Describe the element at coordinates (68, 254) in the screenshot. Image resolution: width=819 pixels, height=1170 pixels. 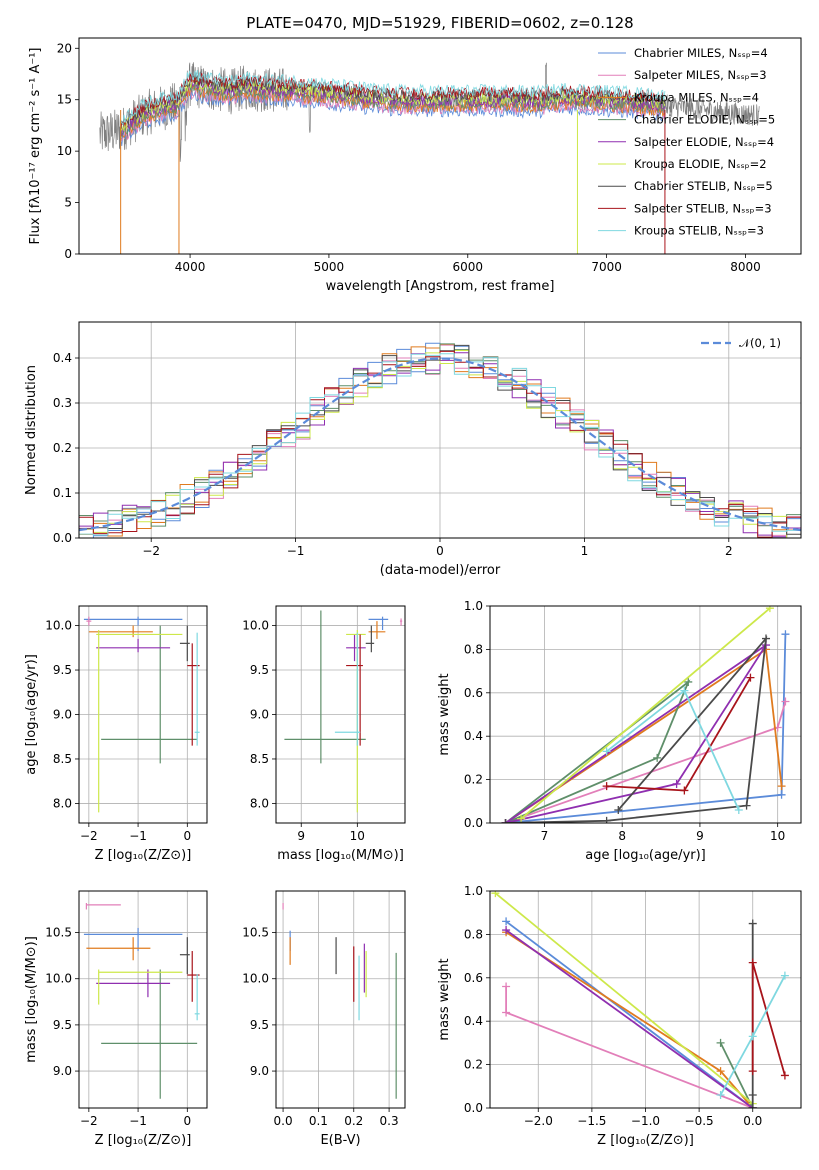
I see `y-tick-label: 0` at that location.